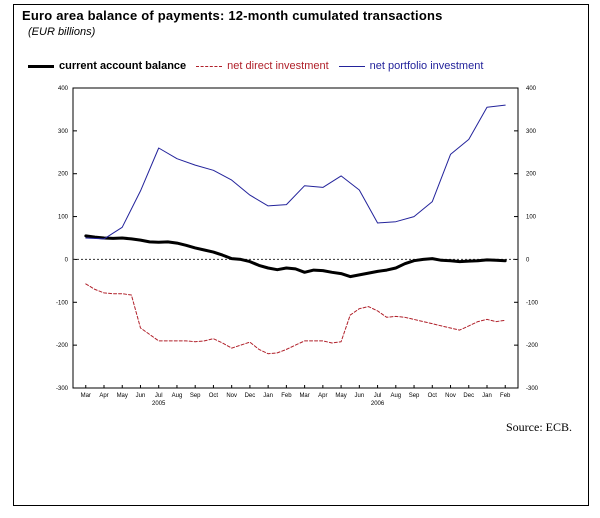 This screenshot has width=600, height=518. What do you see at coordinates (351, 66) in the screenshot?
I see `legend-swatch-portfolio-investment` at bounding box center [351, 66].